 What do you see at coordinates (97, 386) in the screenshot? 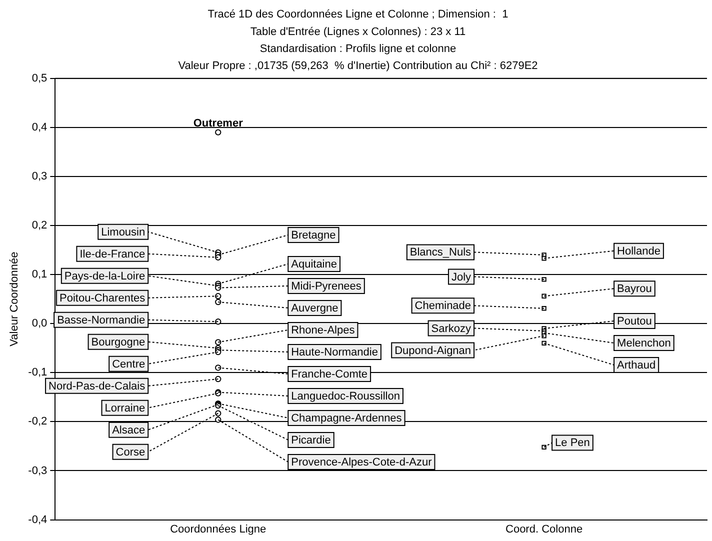
I see `annotation: Nord-Pas-de-Calais` at bounding box center [97, 386].